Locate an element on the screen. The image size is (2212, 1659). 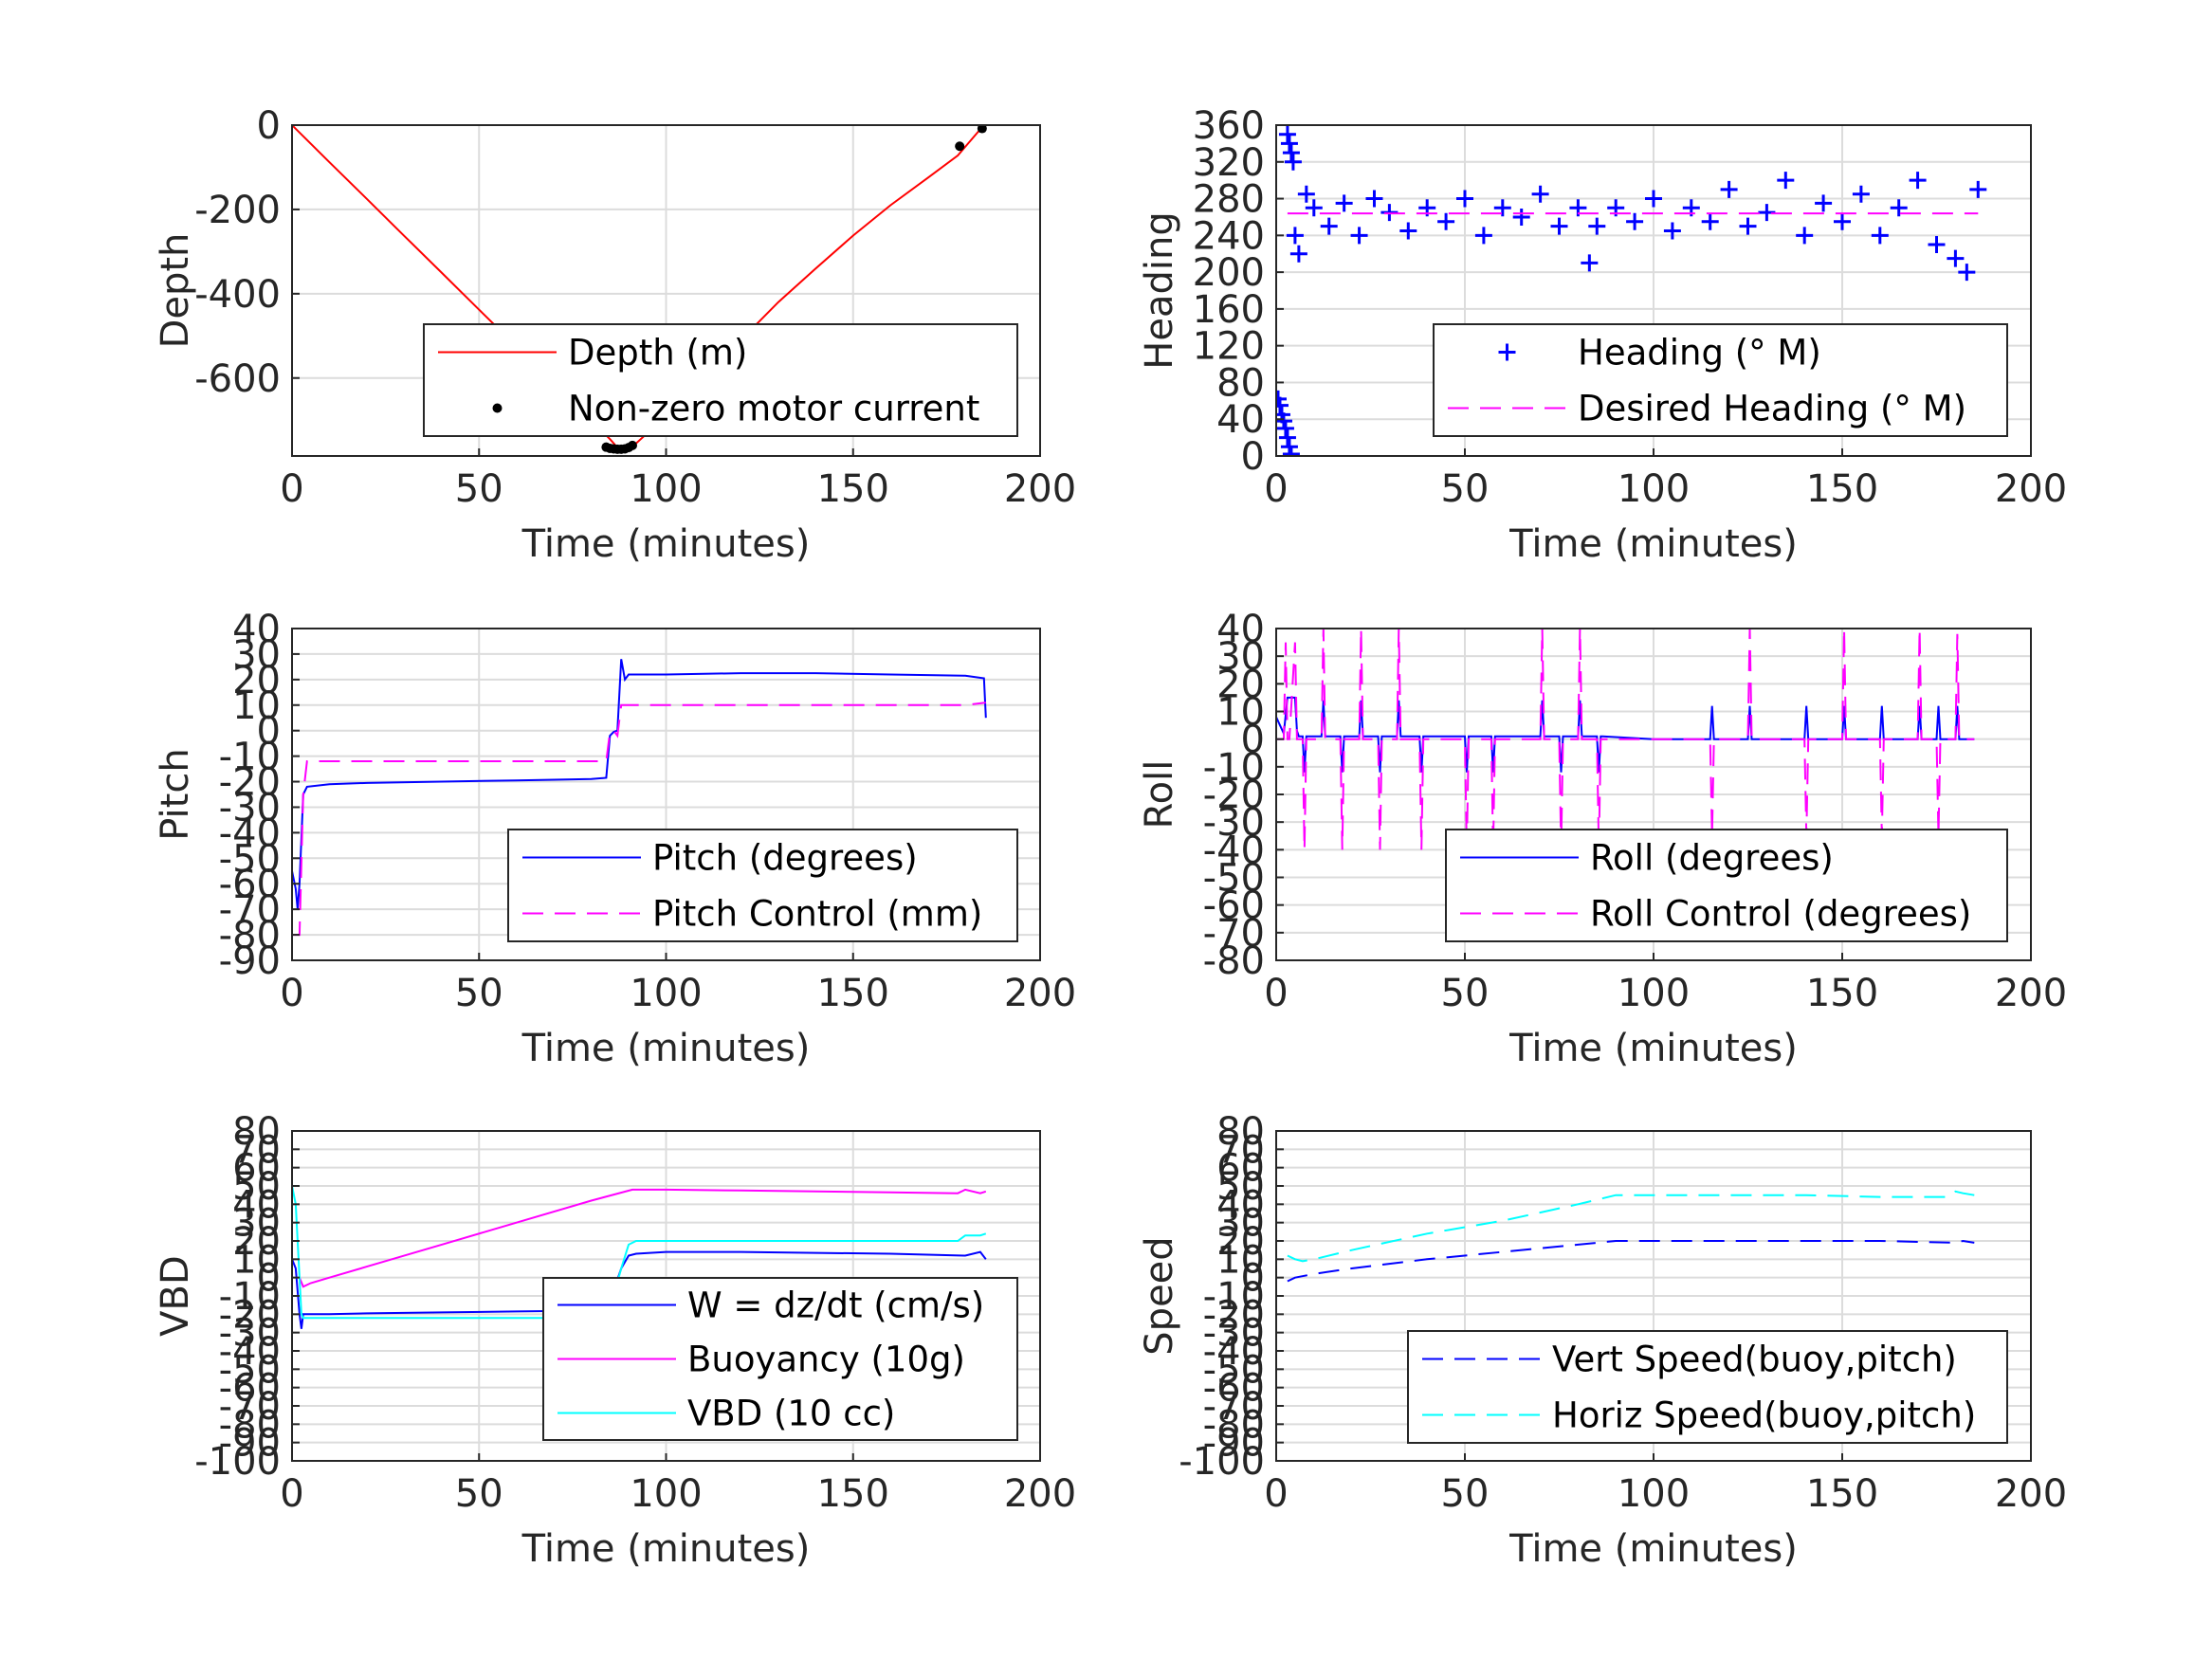
legend-label: Heading (° M) is located at coordinates (1699, 353).